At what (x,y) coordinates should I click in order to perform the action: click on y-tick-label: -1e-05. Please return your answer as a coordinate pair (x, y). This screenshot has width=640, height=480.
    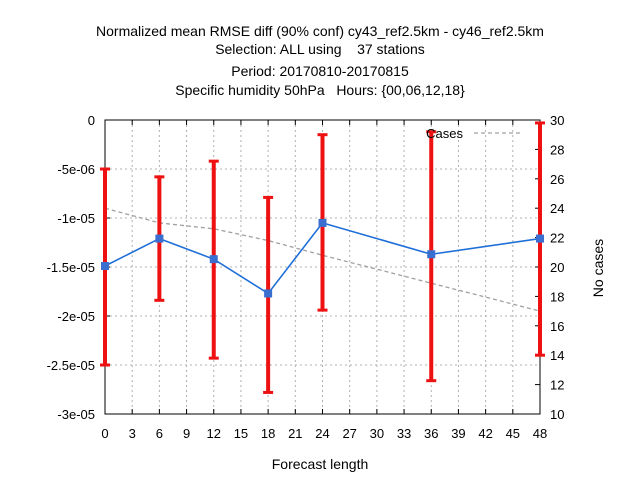
    Looking at the image, I should click on (76, 218).